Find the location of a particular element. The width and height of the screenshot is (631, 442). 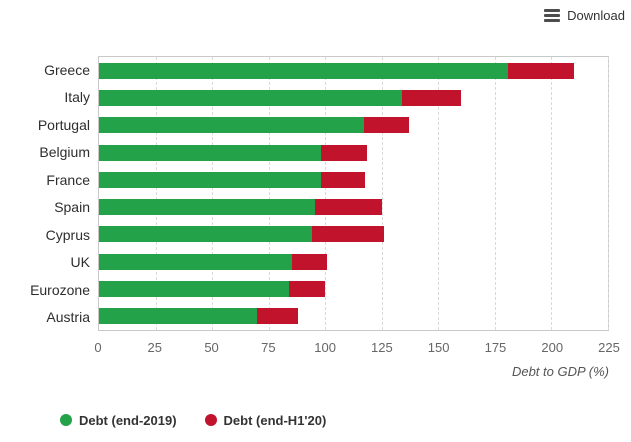

bar-row-eurozone is located at coordinates (353, 288).